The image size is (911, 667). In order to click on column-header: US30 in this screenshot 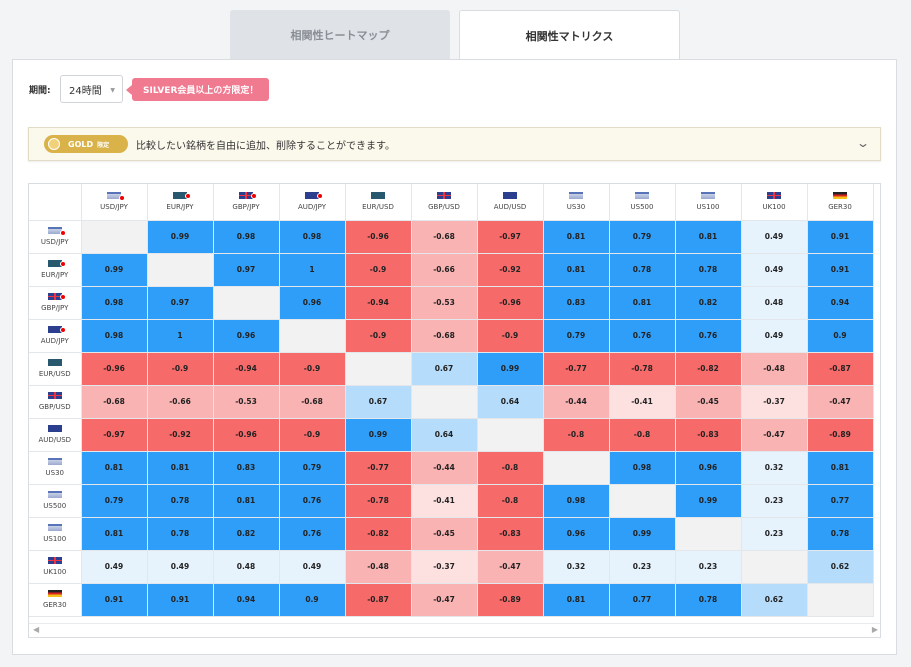, I will do `click(576, 202)`.